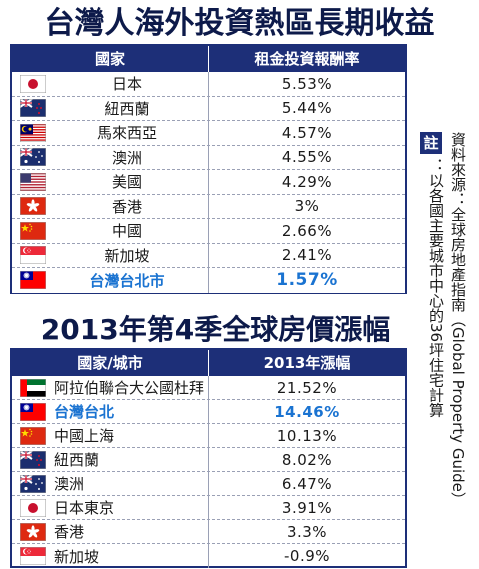  Describe the element at coordinates (307, 556) in the screenshot. I see `row-value: -0.9%` at that location.